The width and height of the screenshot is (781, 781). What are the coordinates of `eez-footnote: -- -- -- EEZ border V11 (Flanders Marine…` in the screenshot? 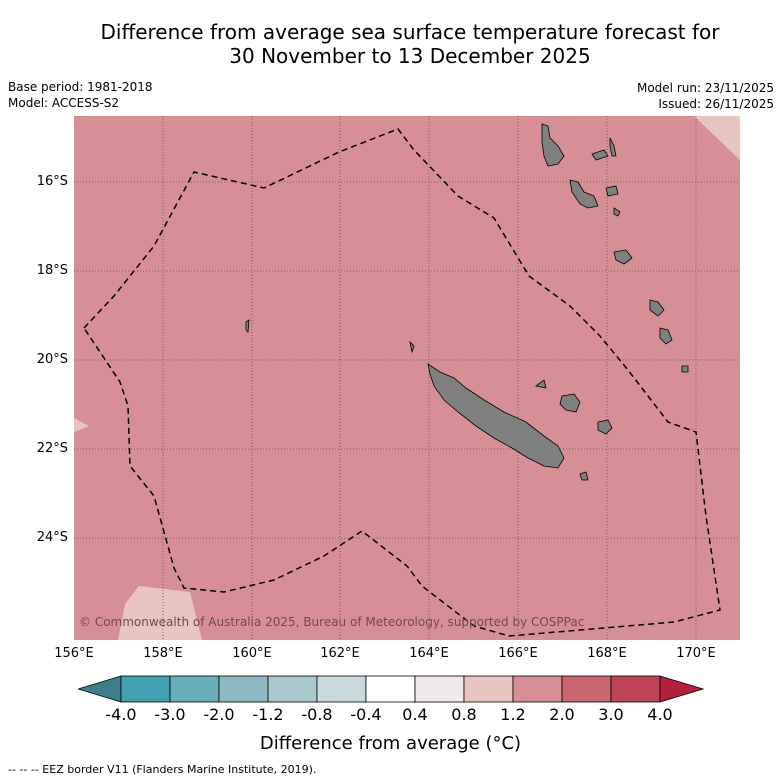 It's located at (162, 769).